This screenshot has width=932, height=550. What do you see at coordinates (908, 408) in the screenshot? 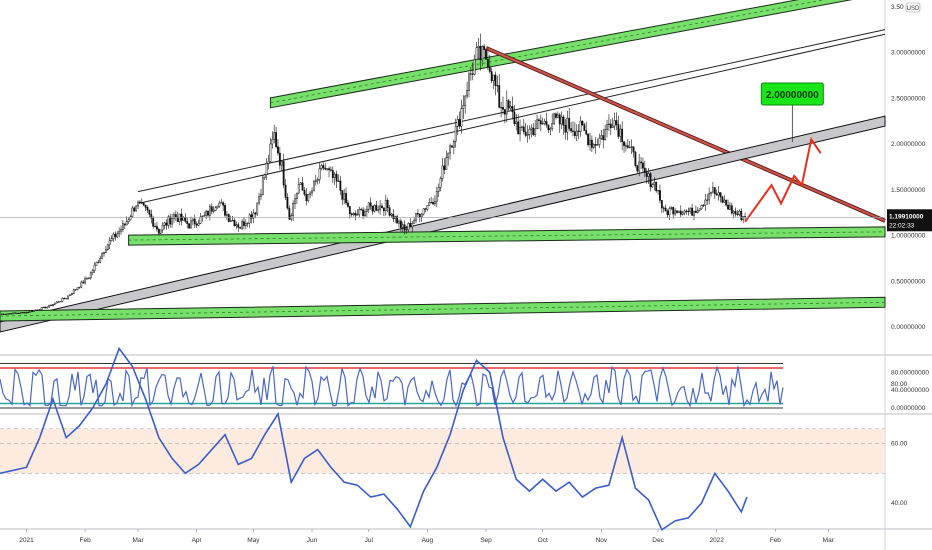
I see `oscillator-tick-label: 0.00000000` at bounding box center [908, 408].